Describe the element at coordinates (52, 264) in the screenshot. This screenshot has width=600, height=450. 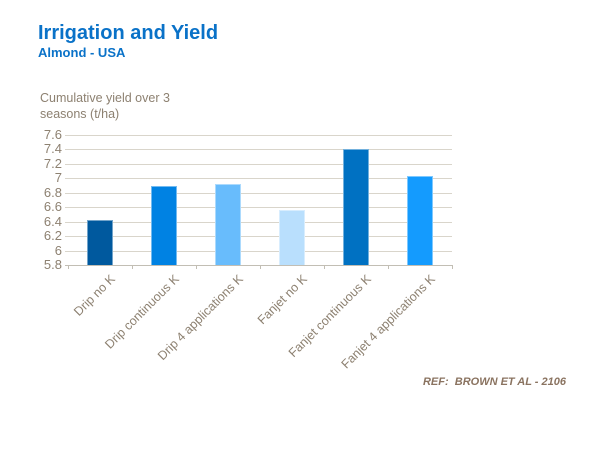
I see `y-tick-label: 5.8` at that location.